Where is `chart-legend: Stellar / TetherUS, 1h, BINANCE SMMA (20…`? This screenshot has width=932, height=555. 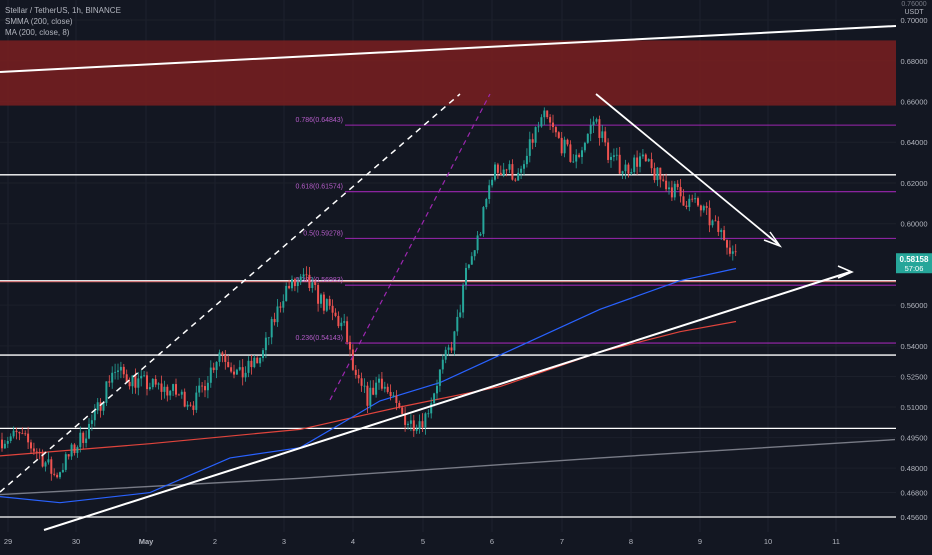
chart-legend: Stellar / TetherUS, 1h, BINANCE SMMA (20… is located at coordinates (63, 21).